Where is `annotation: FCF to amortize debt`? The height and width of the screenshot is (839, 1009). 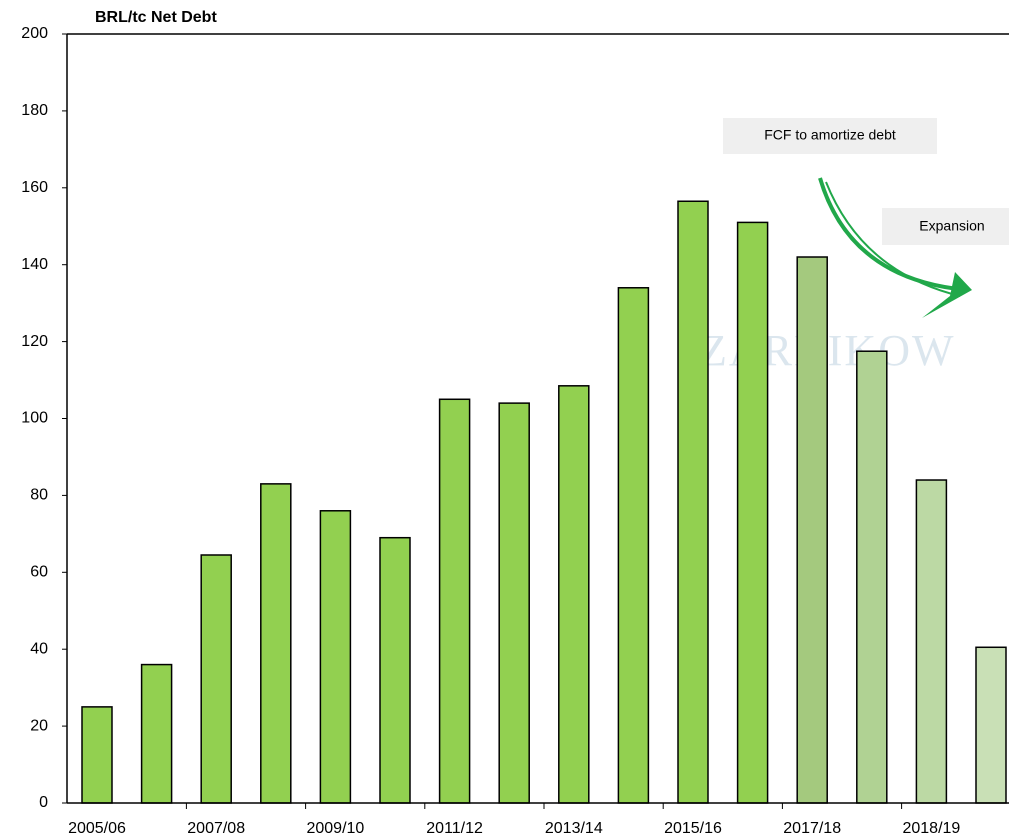
annotation: FCF to amortize debt is located at coordinates (830, 135).